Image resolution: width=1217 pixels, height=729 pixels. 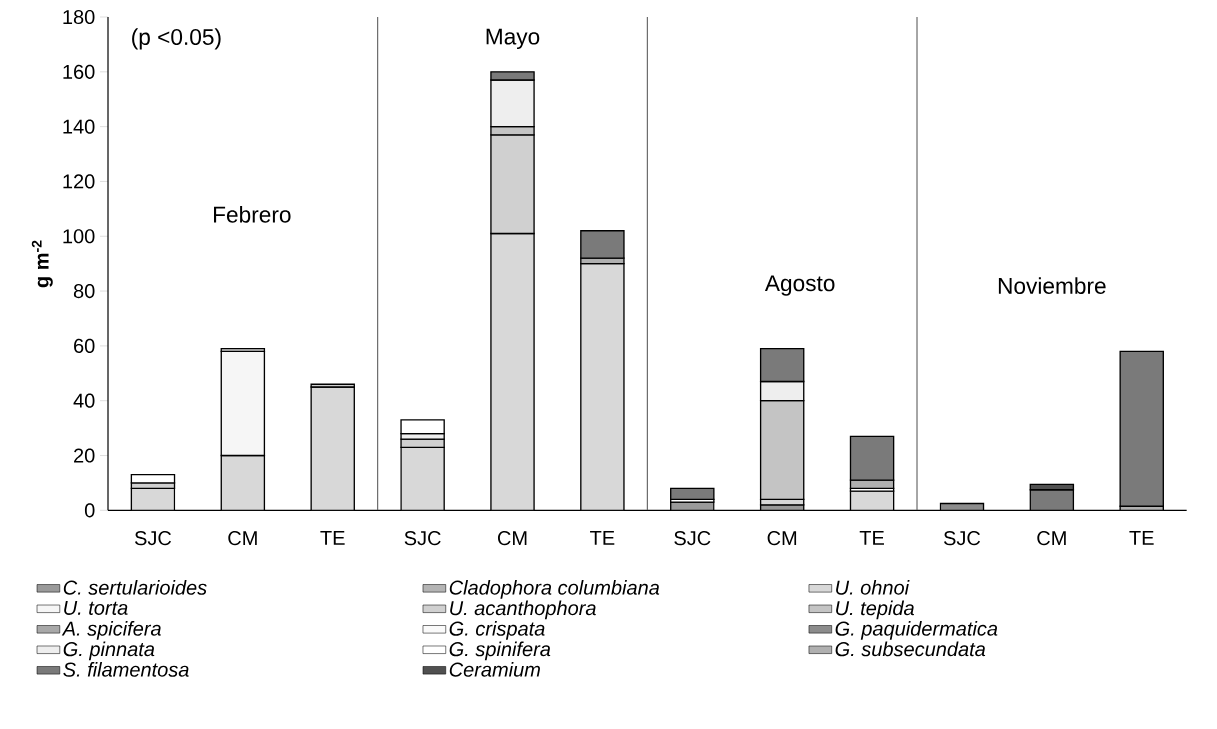 I want to click on legend-label: S. filamentosa, so click(x=126, y=669).